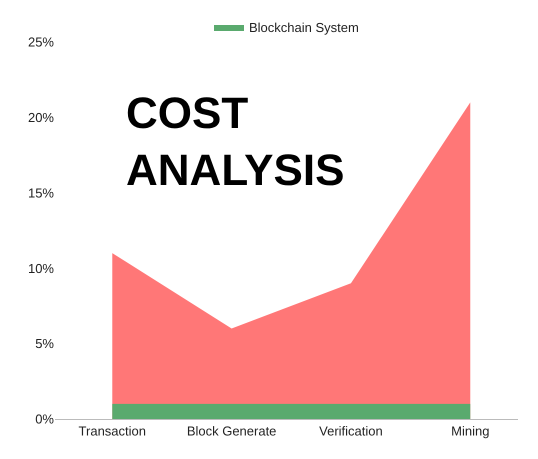  Describe the element at coordinates (231, 431) in the screenshot. I see `x-tick-label: Block Generate` at that location.